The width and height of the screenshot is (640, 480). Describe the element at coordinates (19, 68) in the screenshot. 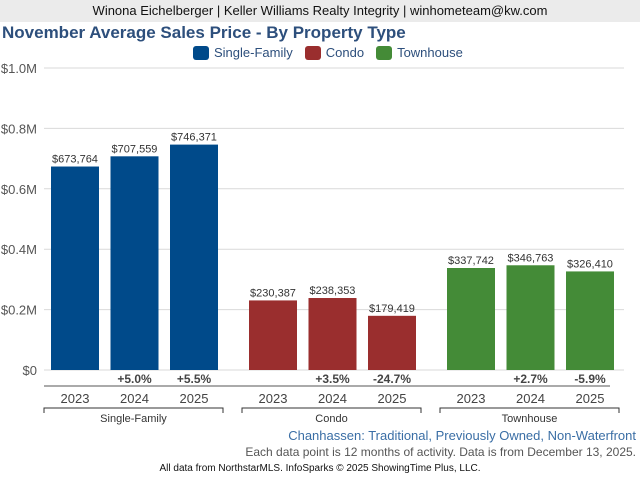

I see `y-tick-label: $1.0M` at that location.